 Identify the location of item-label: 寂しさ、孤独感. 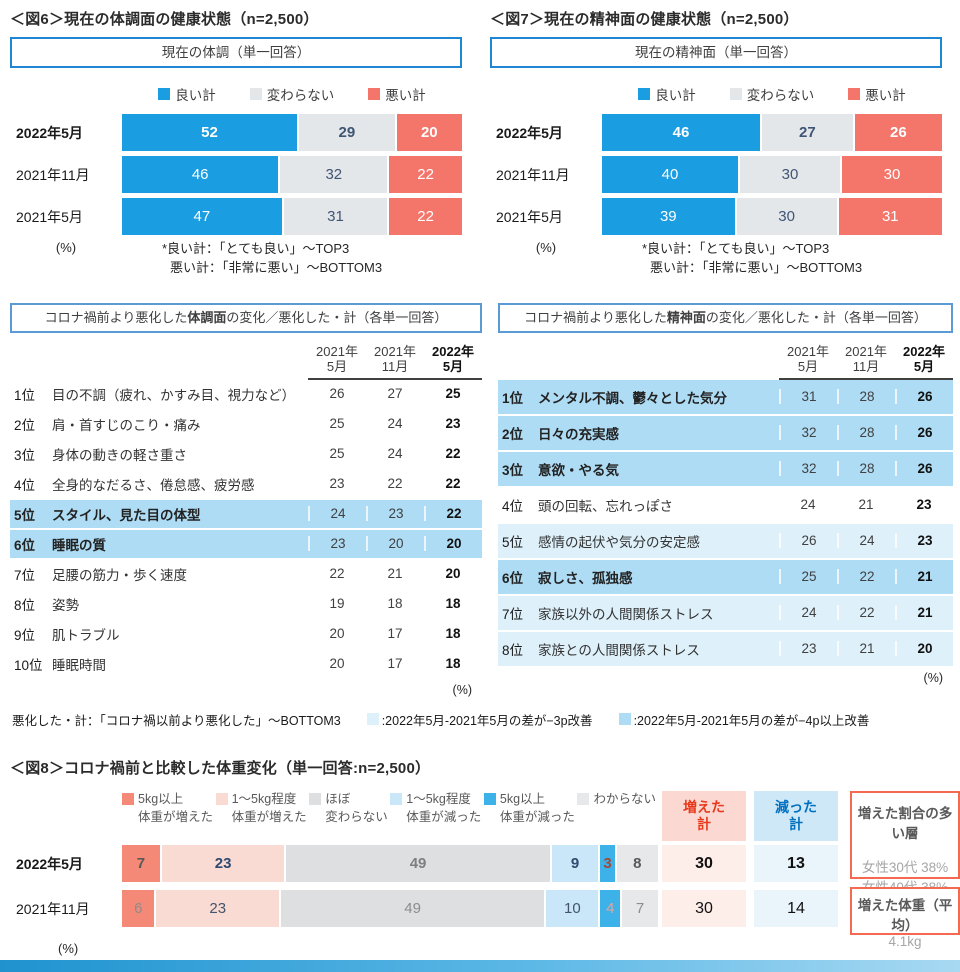
(585, 578).